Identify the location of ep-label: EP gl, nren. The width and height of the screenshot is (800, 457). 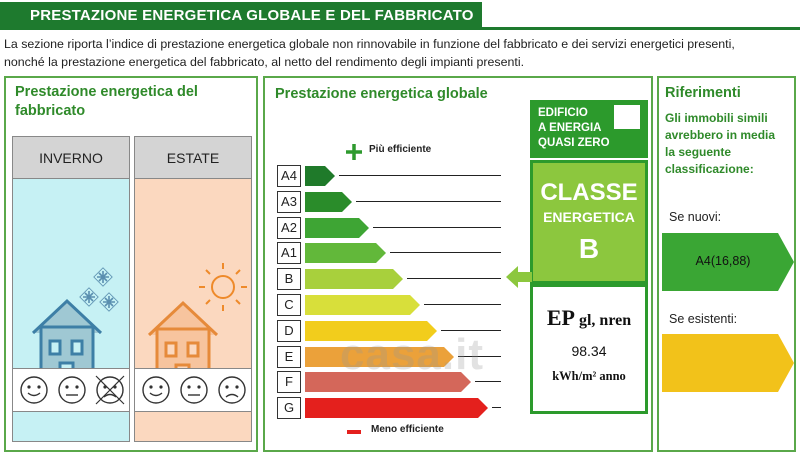
(589, 318).